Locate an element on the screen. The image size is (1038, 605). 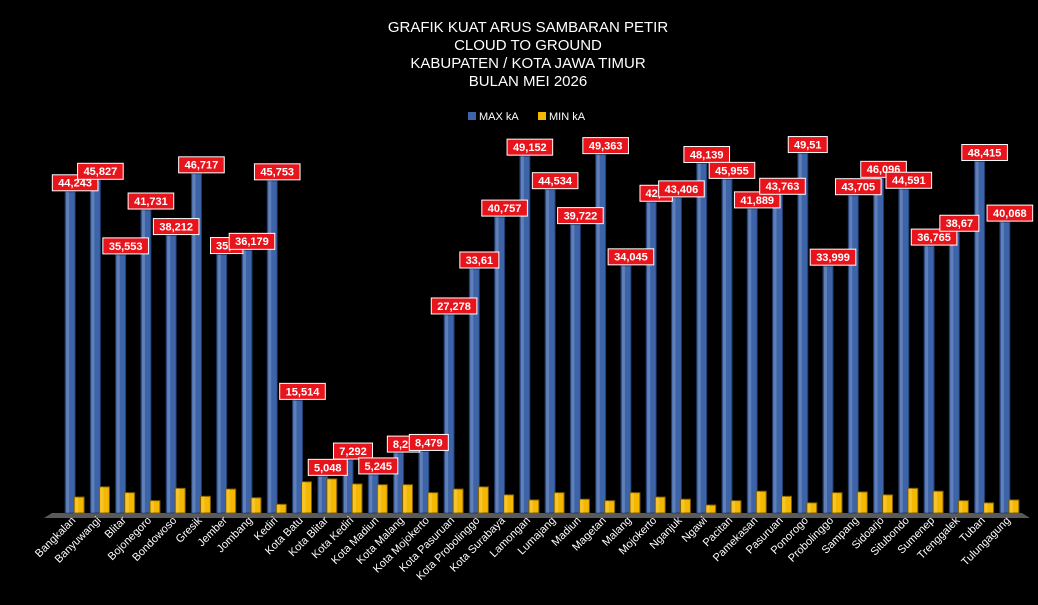
data-label: 49,51 is located at coordinates (808, 145).